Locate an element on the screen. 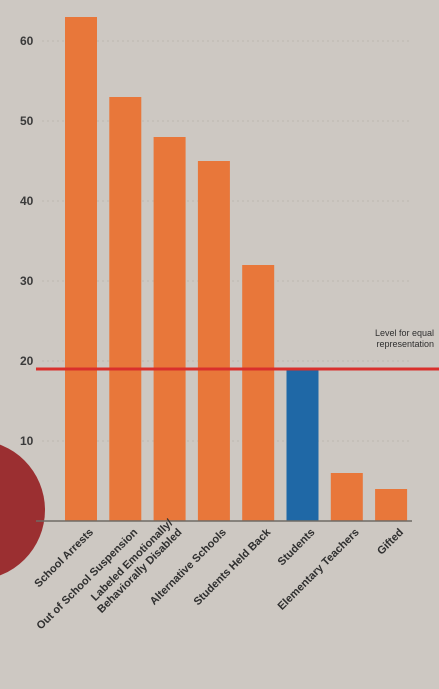 The height and width of the screenshot is (689, 439). y-axis-ticks: 10 20 30 40 50 60 is located at coordinates (27, 241).